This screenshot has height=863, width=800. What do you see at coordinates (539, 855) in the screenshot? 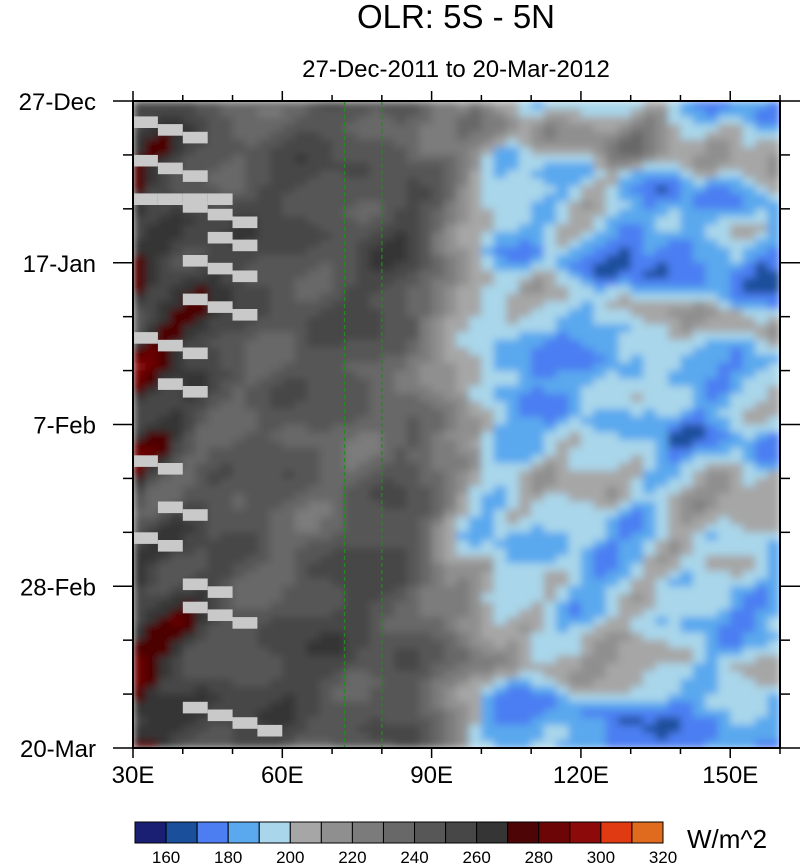
I see `colorbar-label: 280` at bounding box center [539, 855].